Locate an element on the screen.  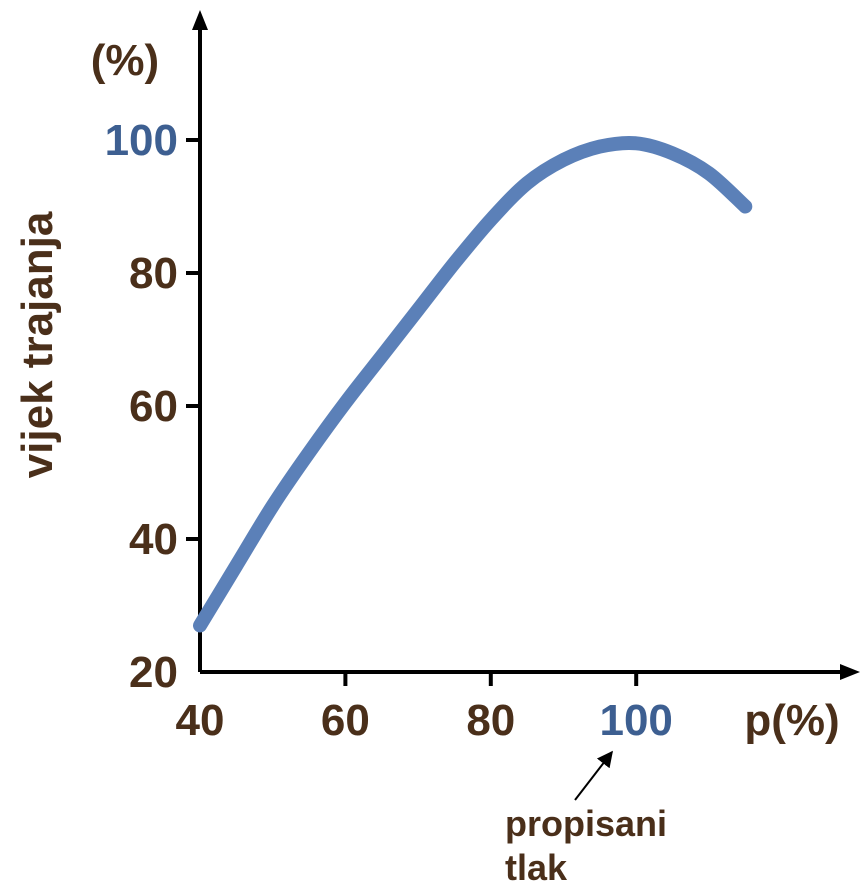
x-tick-label: 60 is located at coordinates (345, 720).